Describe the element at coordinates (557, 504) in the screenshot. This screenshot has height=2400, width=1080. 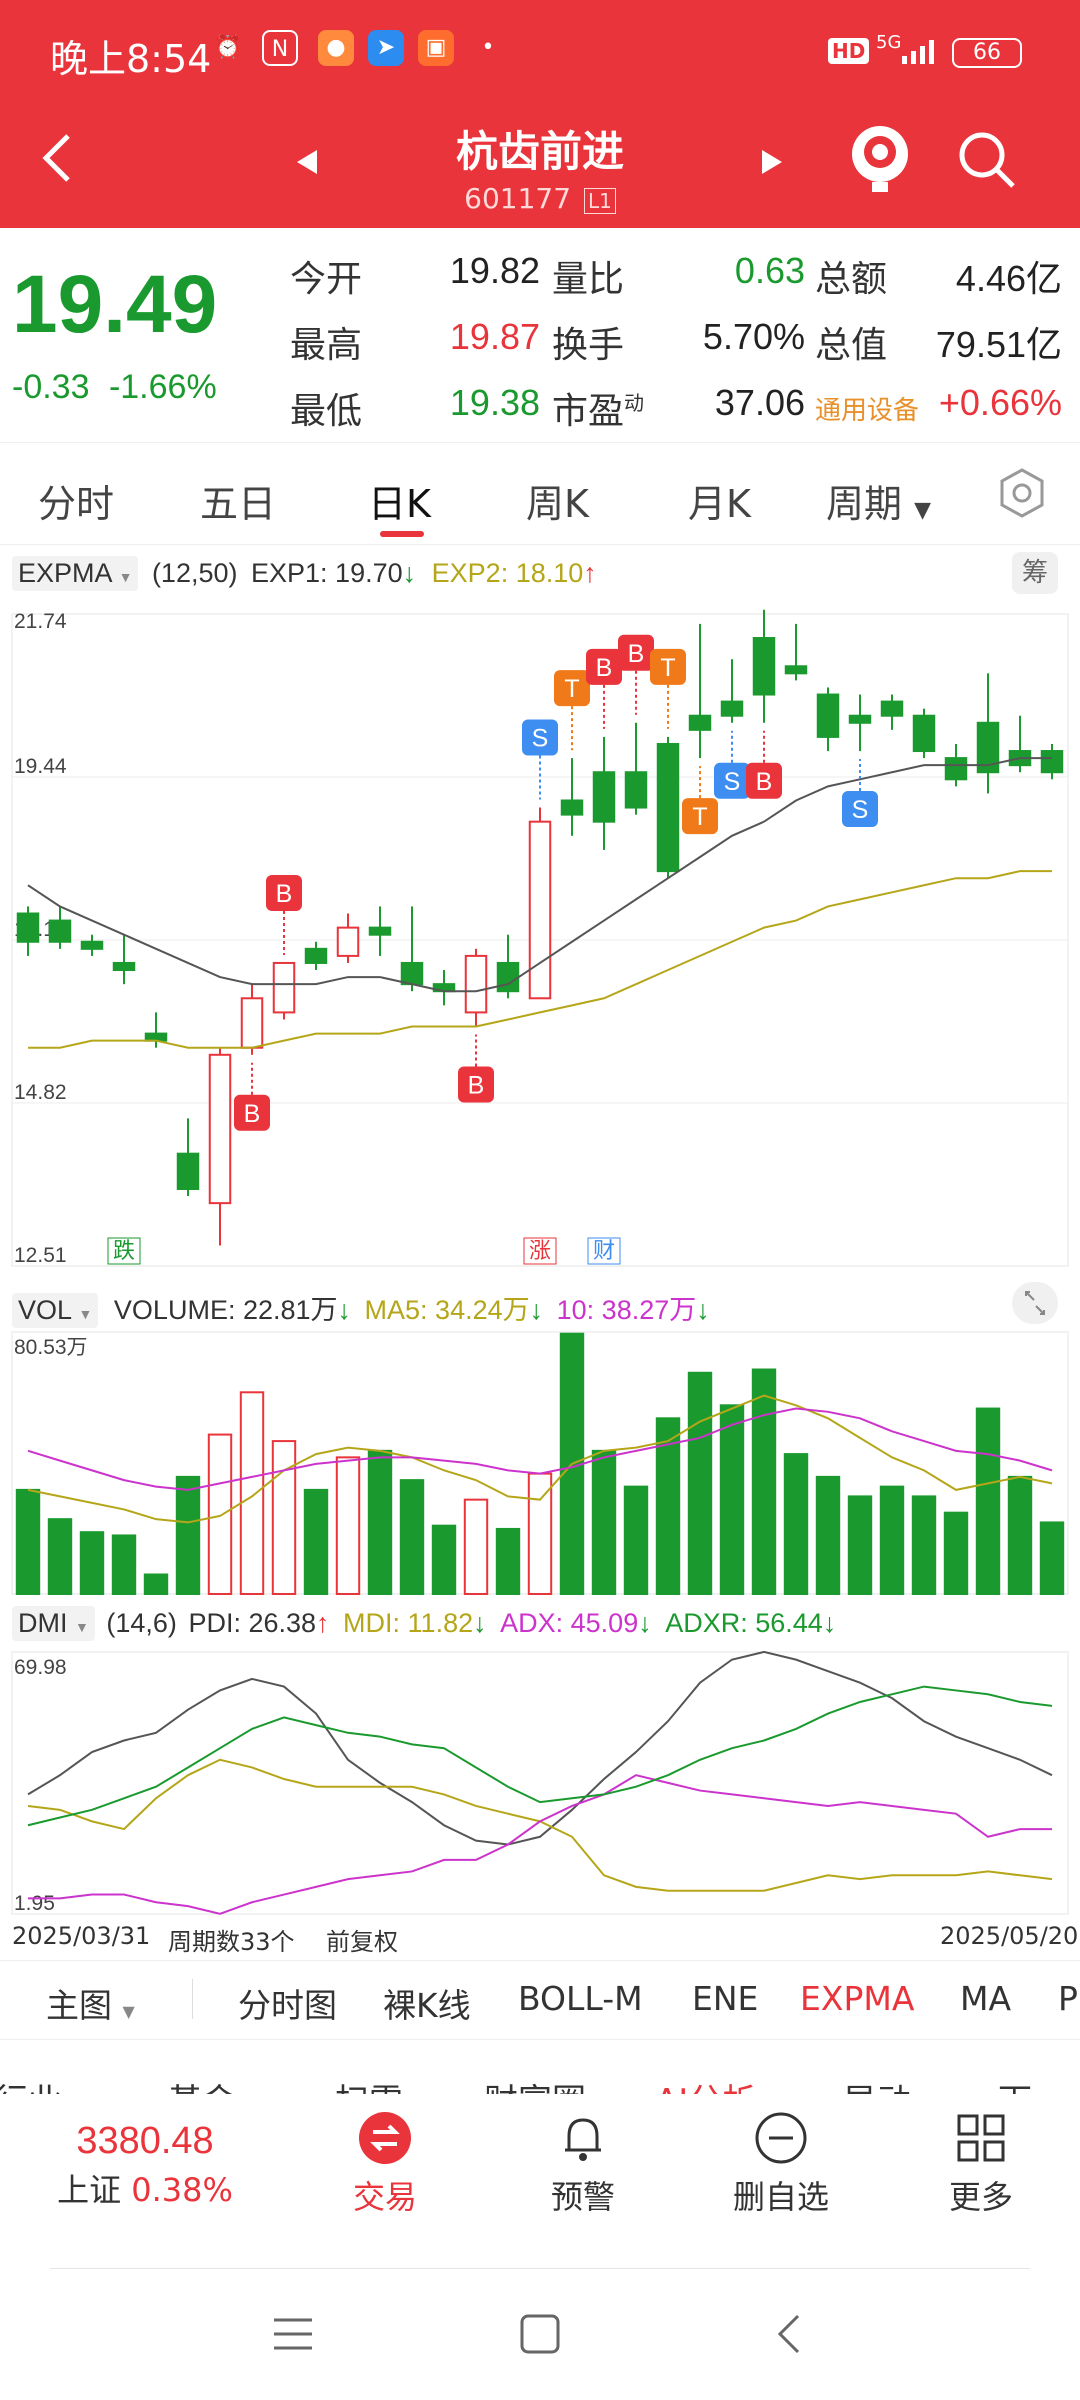
I see `tab-weekly-k: 周K` at that location.